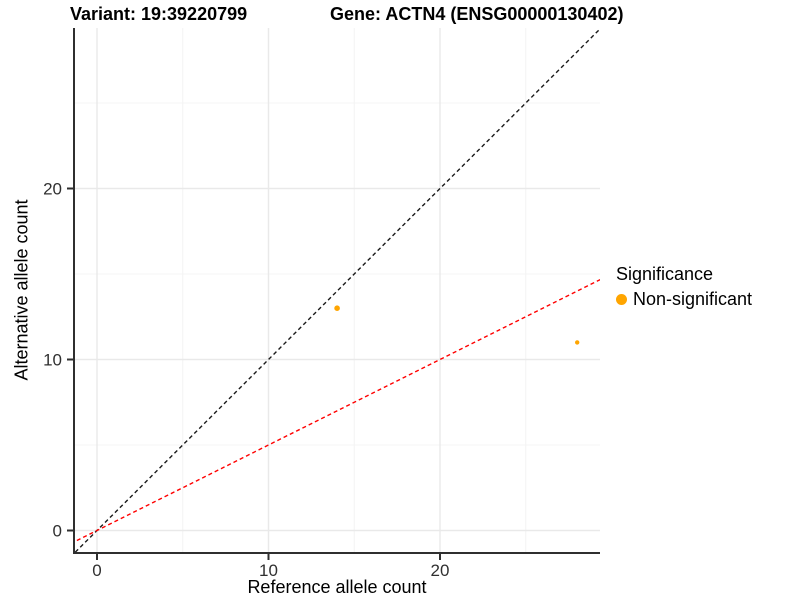 This screenshot has height=600, width=800. Describe the element at coordinates (57, 531) in the screenshot. I see `y-tick-label: 0` at that location.